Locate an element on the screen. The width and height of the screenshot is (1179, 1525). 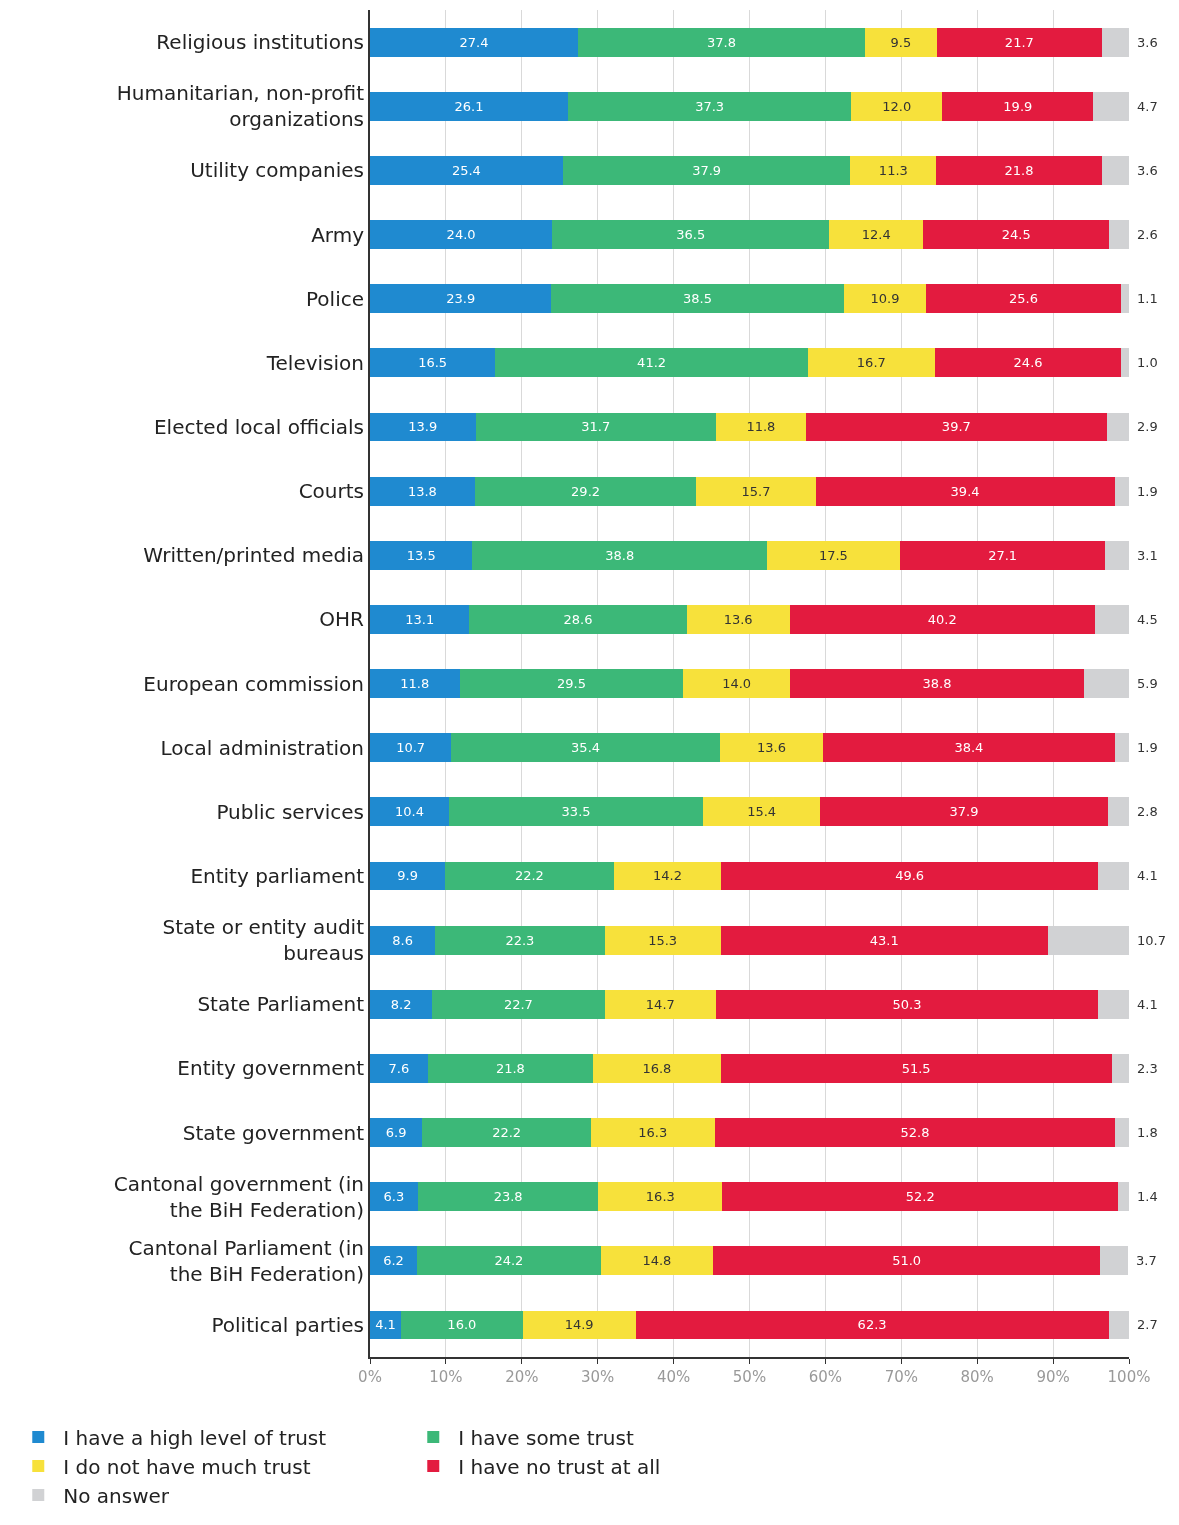
data-label: 6.3 is located at coordinates (394, 1197).